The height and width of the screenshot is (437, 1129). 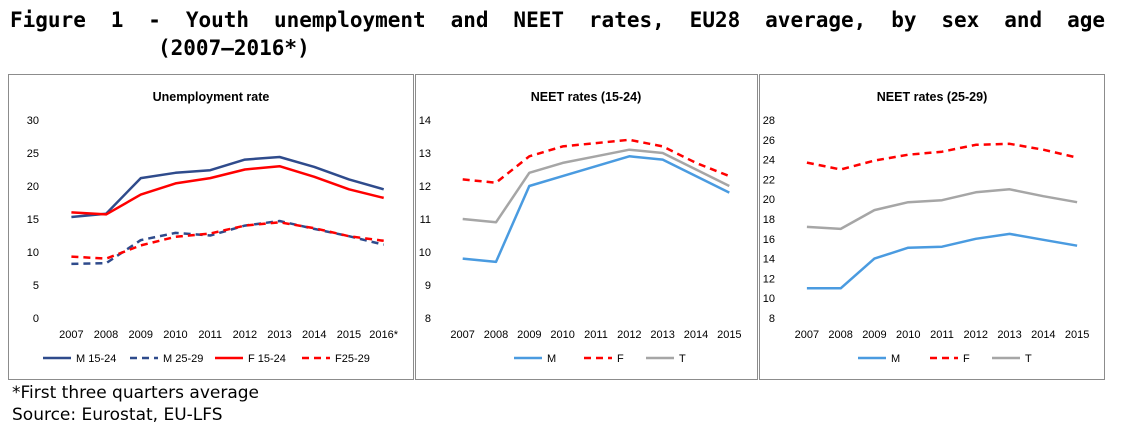 What do you see at coordinates (932, 97) in the screenshot?
I see `chart-title: NEET rates (25-29)` at bounding box center [932, 97].